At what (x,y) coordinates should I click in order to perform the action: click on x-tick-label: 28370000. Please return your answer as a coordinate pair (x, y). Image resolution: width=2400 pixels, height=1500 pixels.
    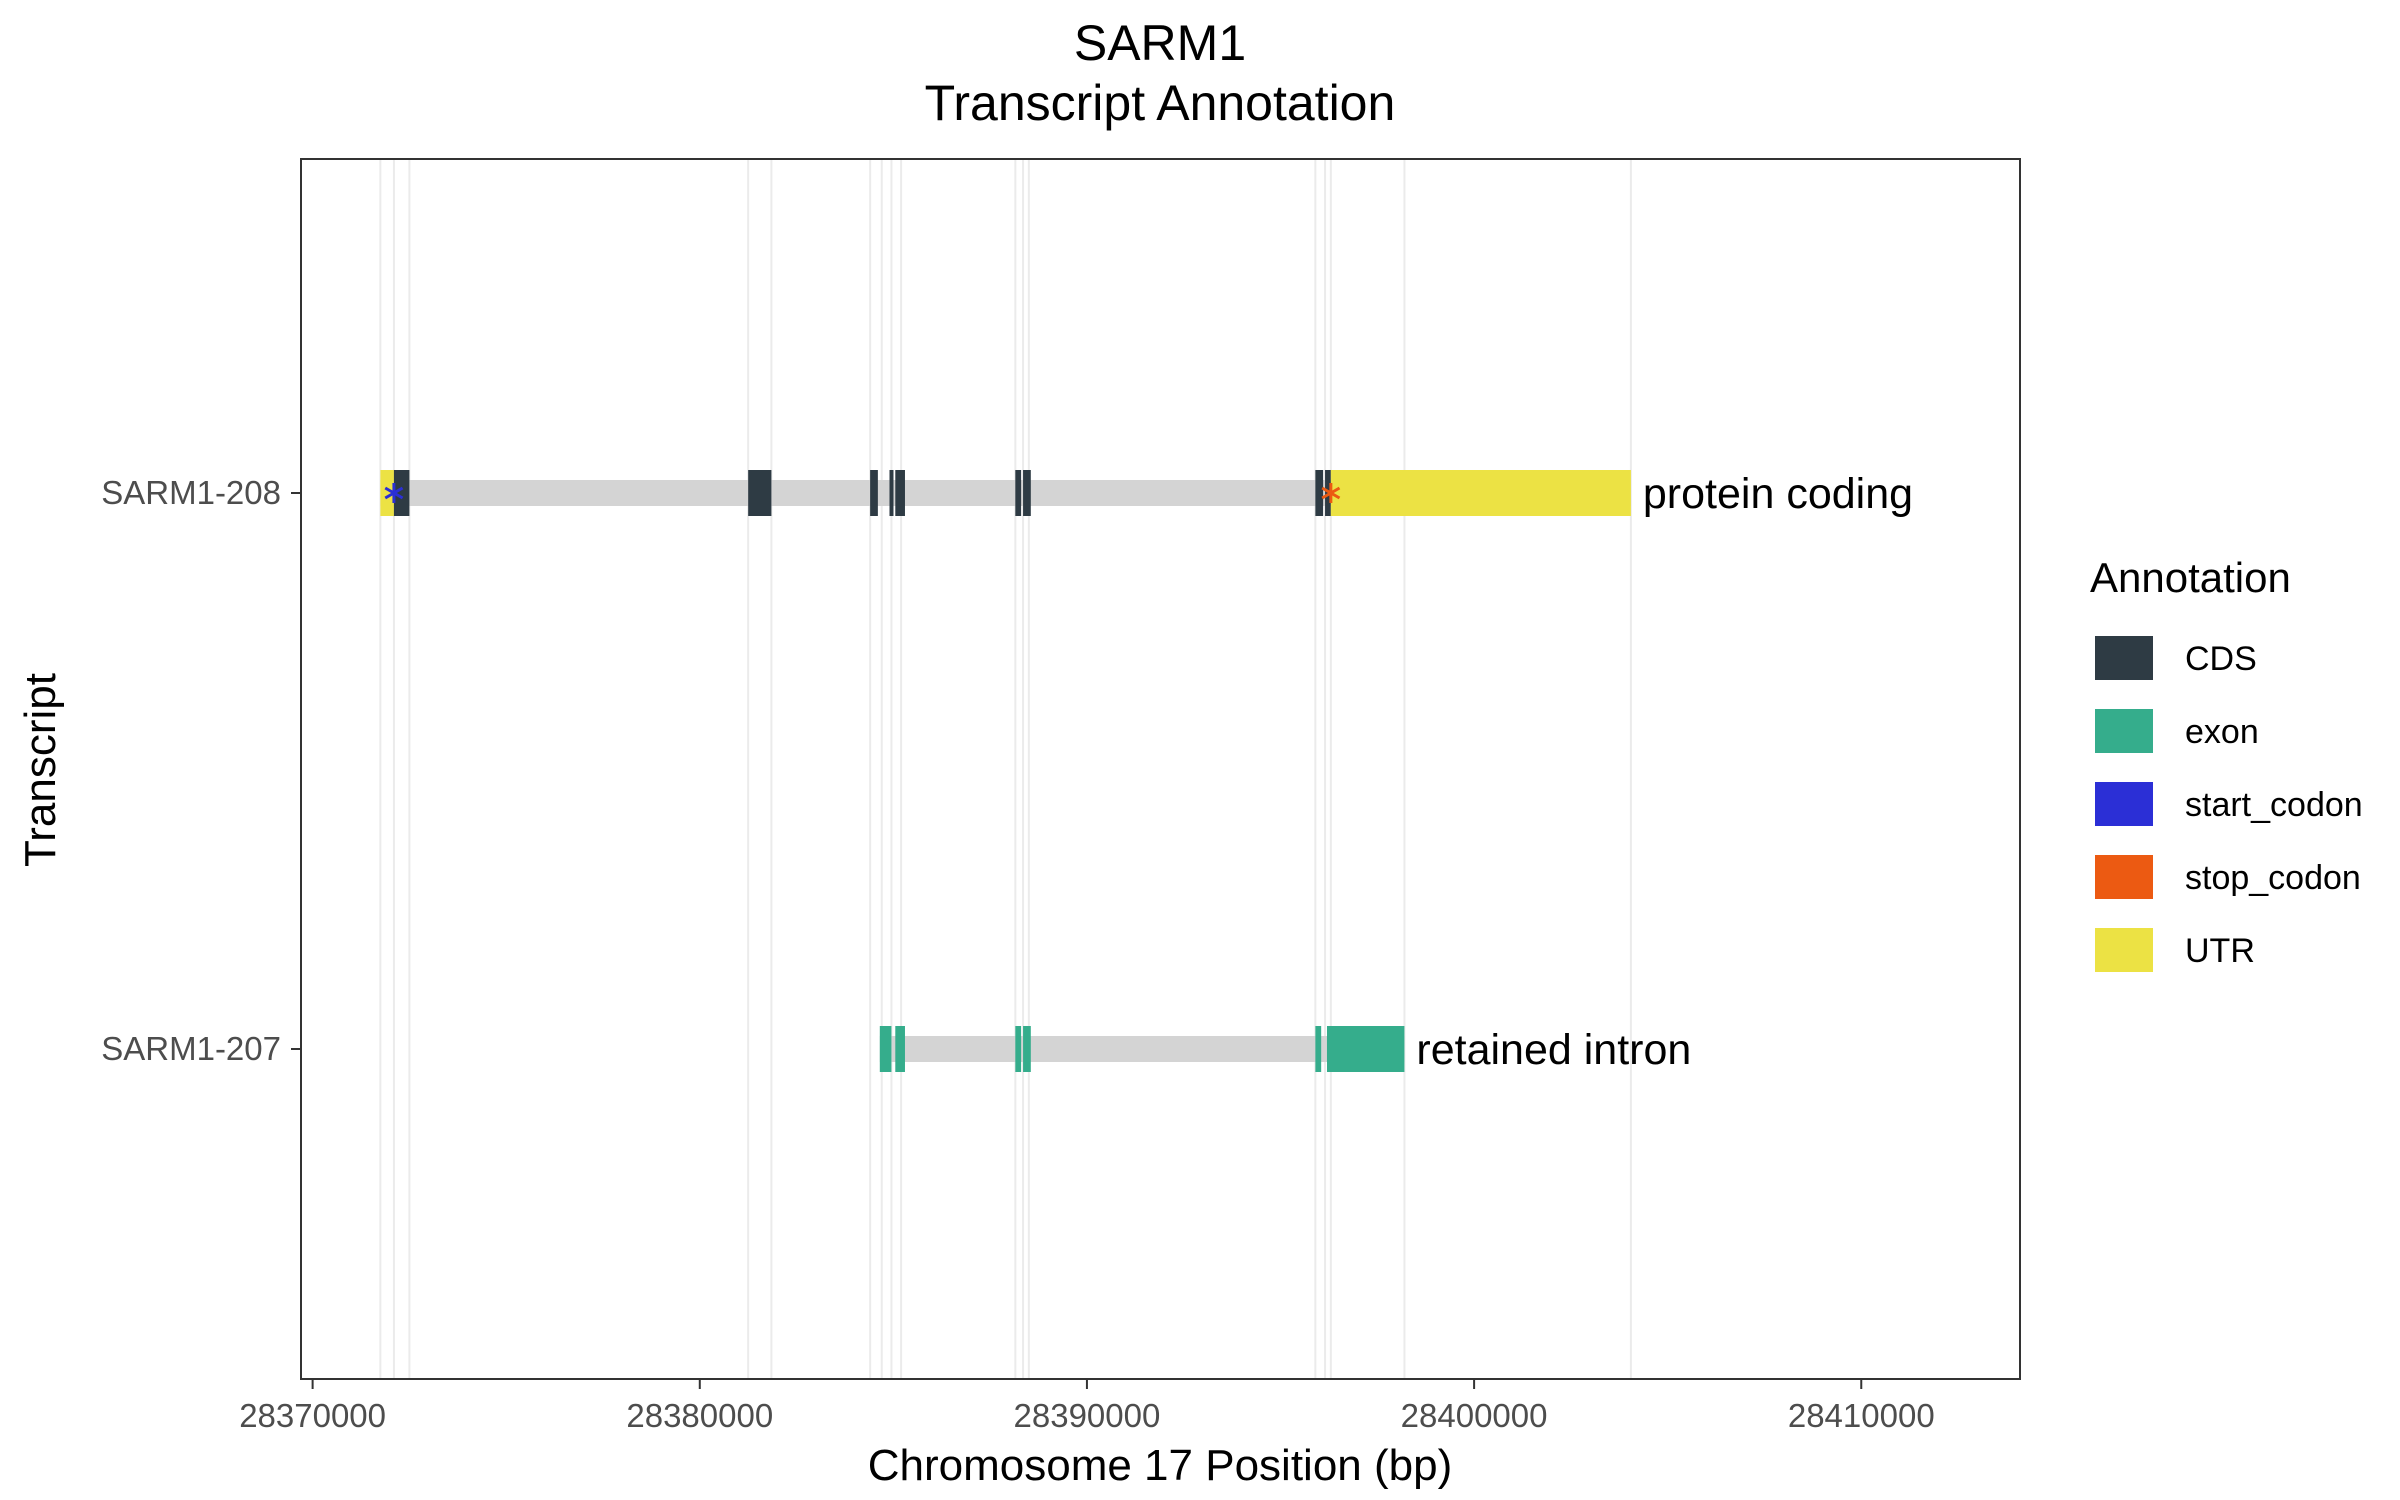
    Looking at the image, I should click on (312, 1415).